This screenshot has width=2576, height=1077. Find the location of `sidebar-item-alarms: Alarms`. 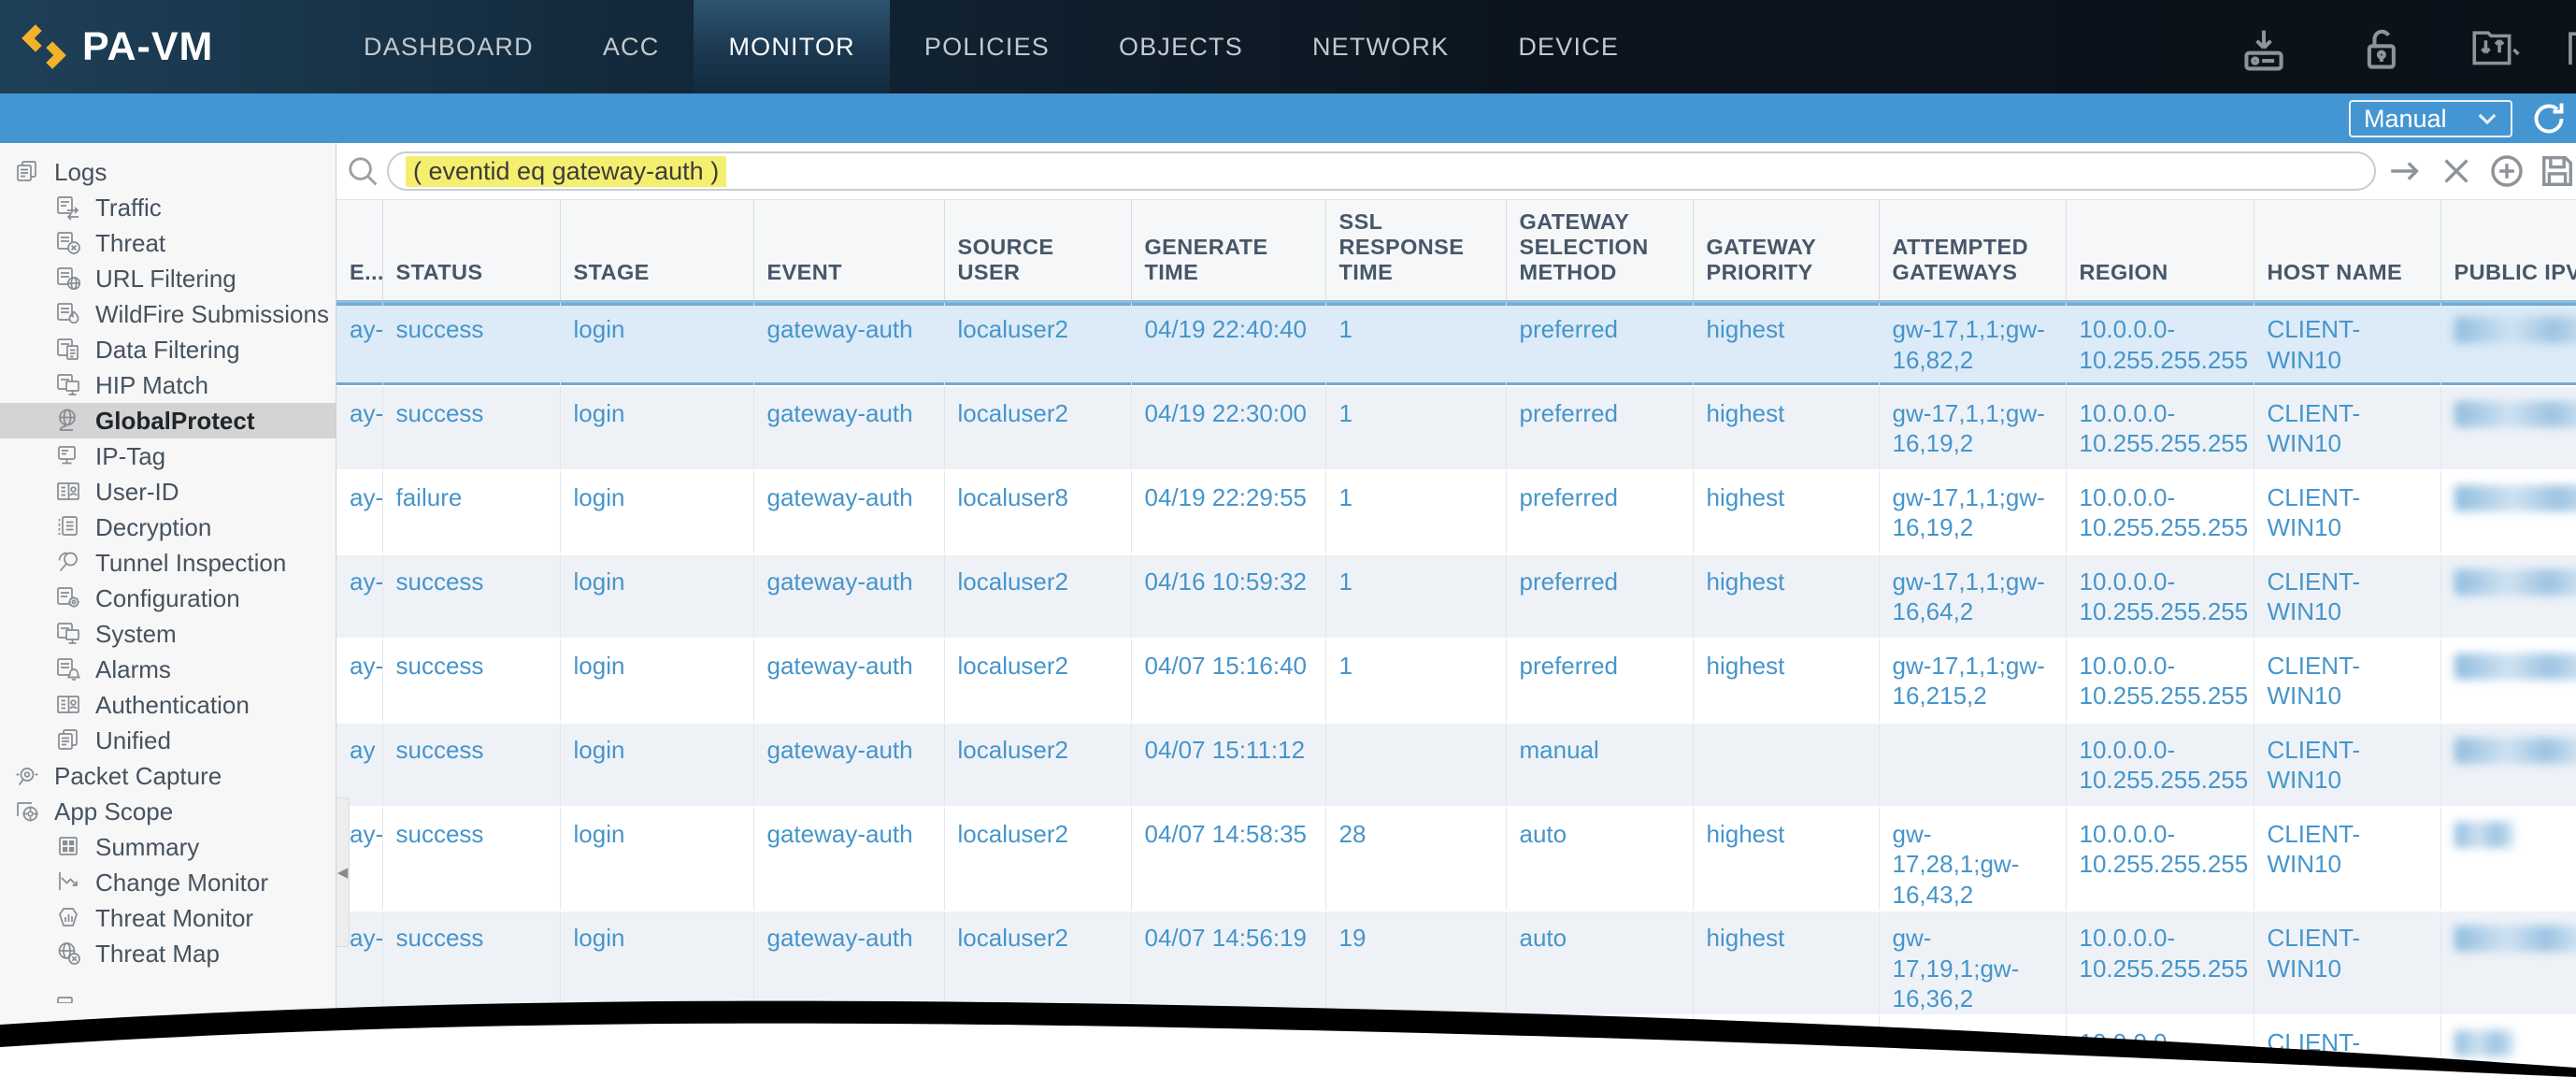

sidebar-item-alarms: Alarms is located at coordinates (168, 670).